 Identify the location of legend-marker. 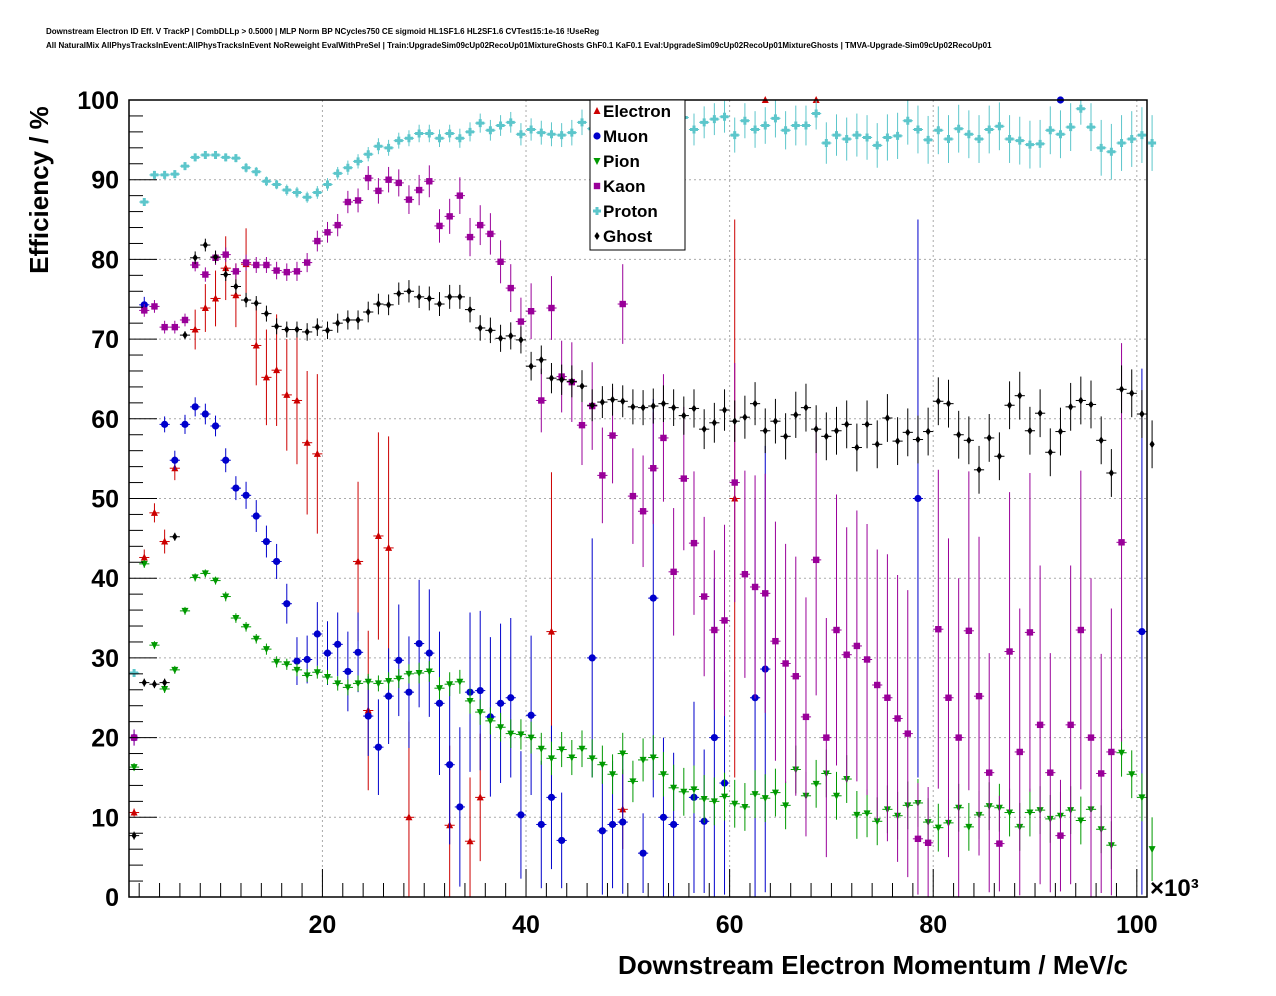
(597, 161).